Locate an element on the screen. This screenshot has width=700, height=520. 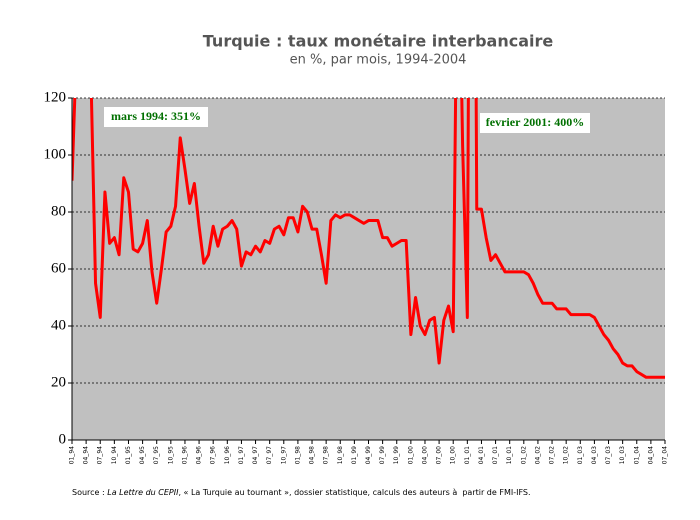
x-tick-label: 04_02 is located at coordinates (537, 455).